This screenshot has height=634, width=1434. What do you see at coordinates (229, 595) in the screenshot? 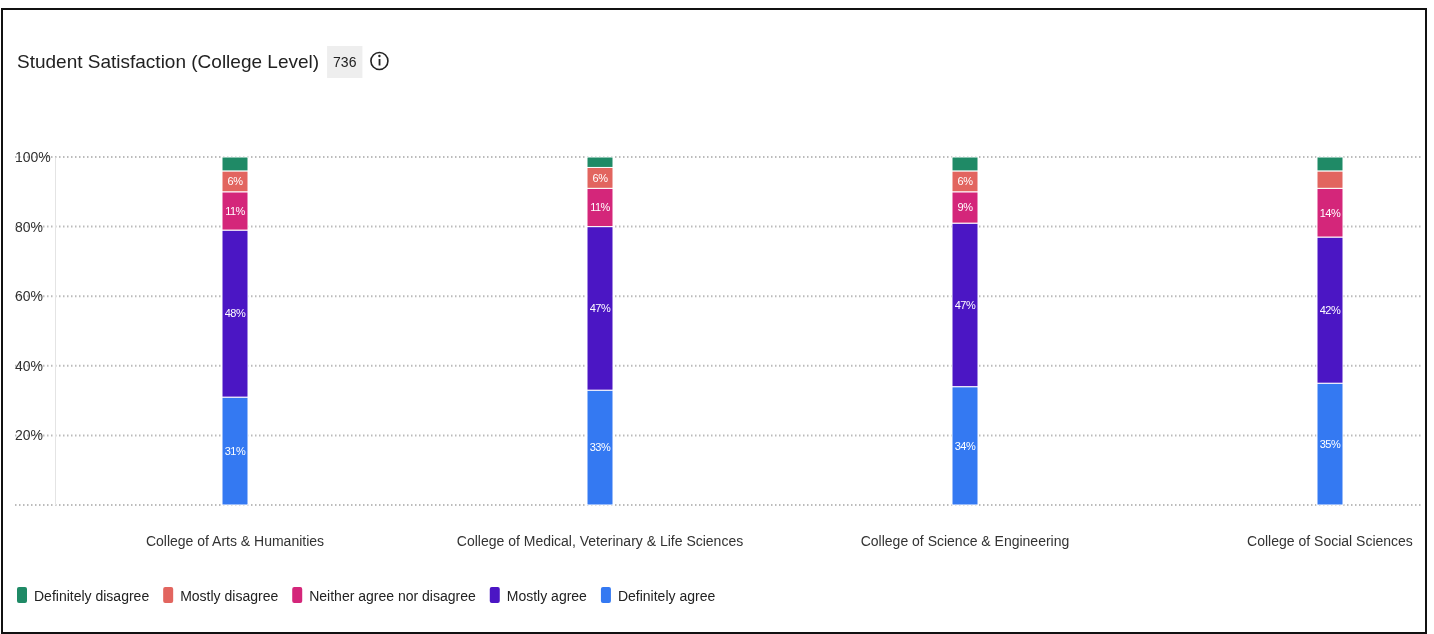
I see `legend-label: Mostly disagree` at bounding box center [229, 595].